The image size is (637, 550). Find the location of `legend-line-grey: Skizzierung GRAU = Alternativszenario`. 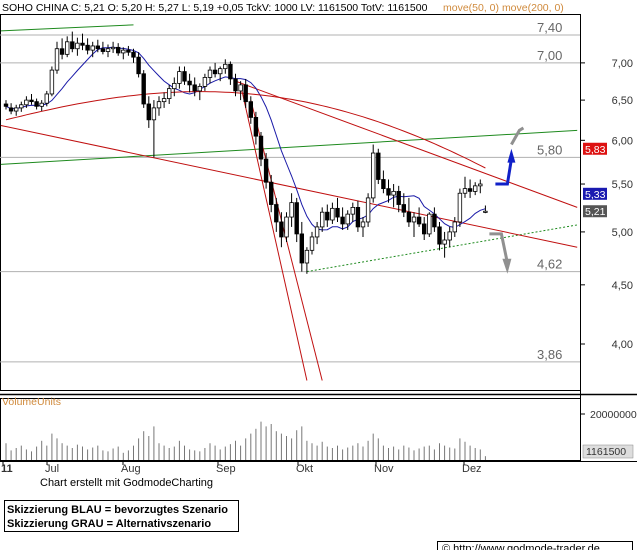

legend-line-grey: Skizzierung GRAU = Alternativszenario is located at coordinates (109, 524).